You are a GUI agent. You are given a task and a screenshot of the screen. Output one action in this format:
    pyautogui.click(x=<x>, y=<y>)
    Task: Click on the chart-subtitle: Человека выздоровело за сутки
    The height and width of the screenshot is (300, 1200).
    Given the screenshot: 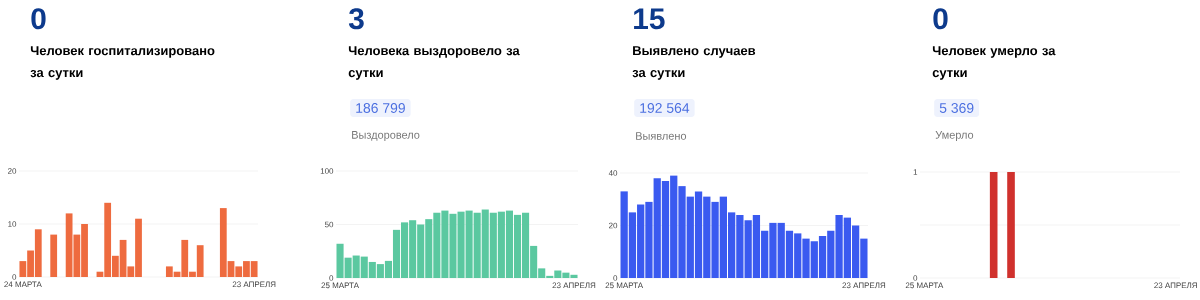 What is the action you would take?
    pyautogui.click(x=434, y=63)
    